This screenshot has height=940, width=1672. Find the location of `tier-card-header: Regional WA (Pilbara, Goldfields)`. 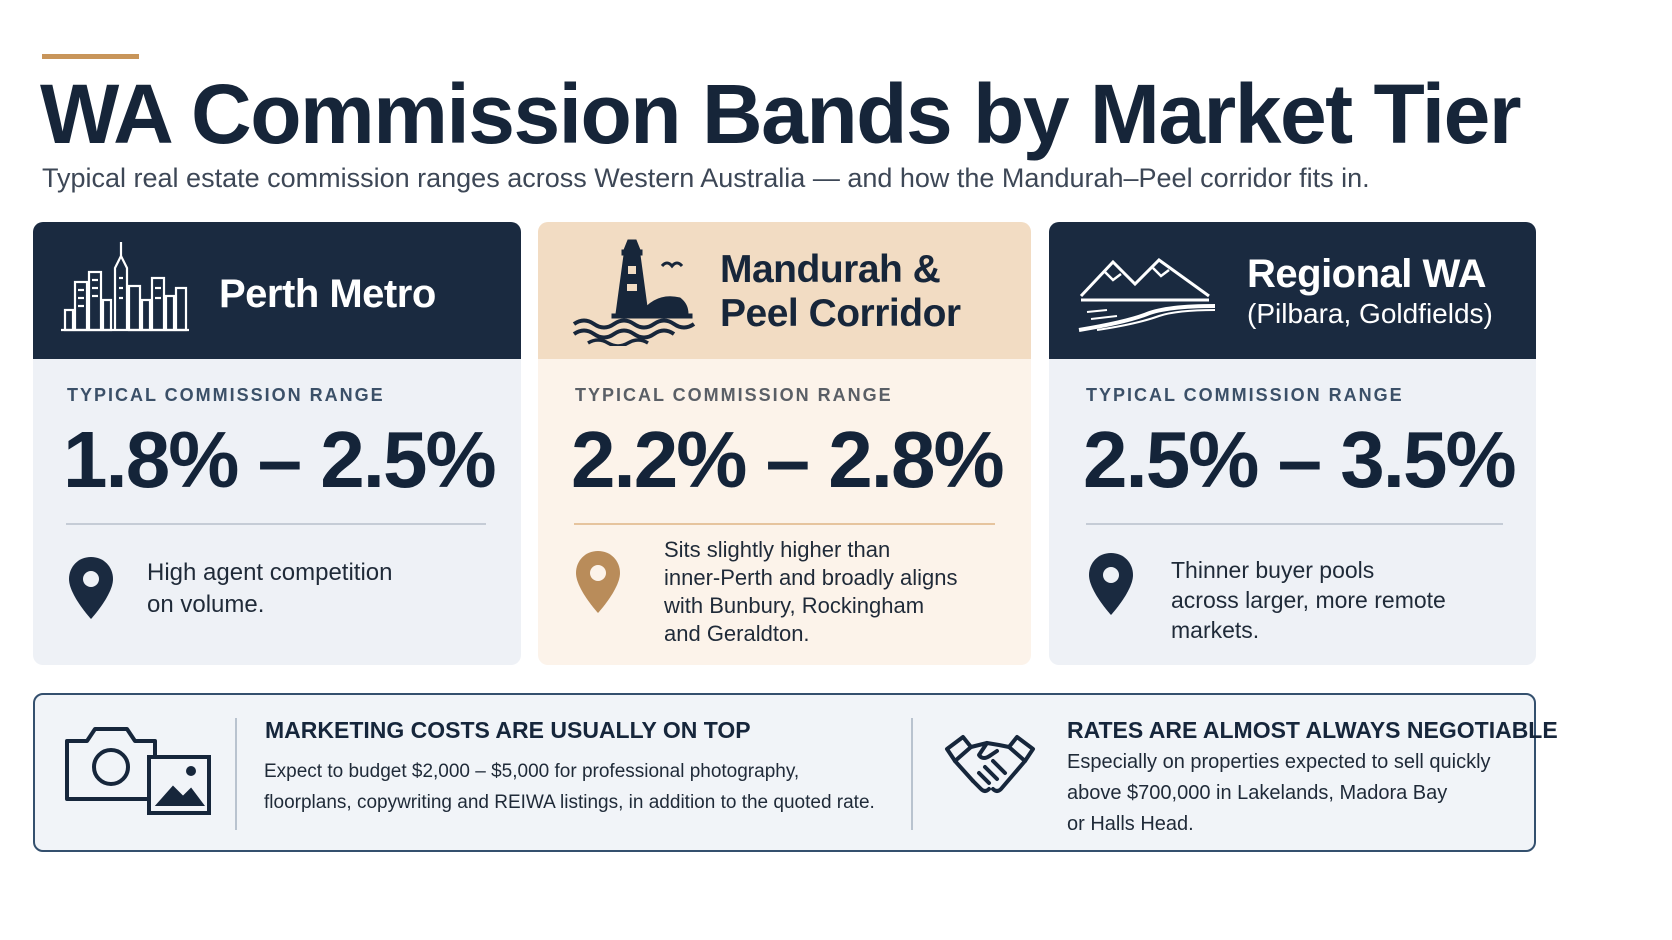

tier-card-header: Regional WA (Pilbara, Goldfields) is located at coordinates (1292, 290).